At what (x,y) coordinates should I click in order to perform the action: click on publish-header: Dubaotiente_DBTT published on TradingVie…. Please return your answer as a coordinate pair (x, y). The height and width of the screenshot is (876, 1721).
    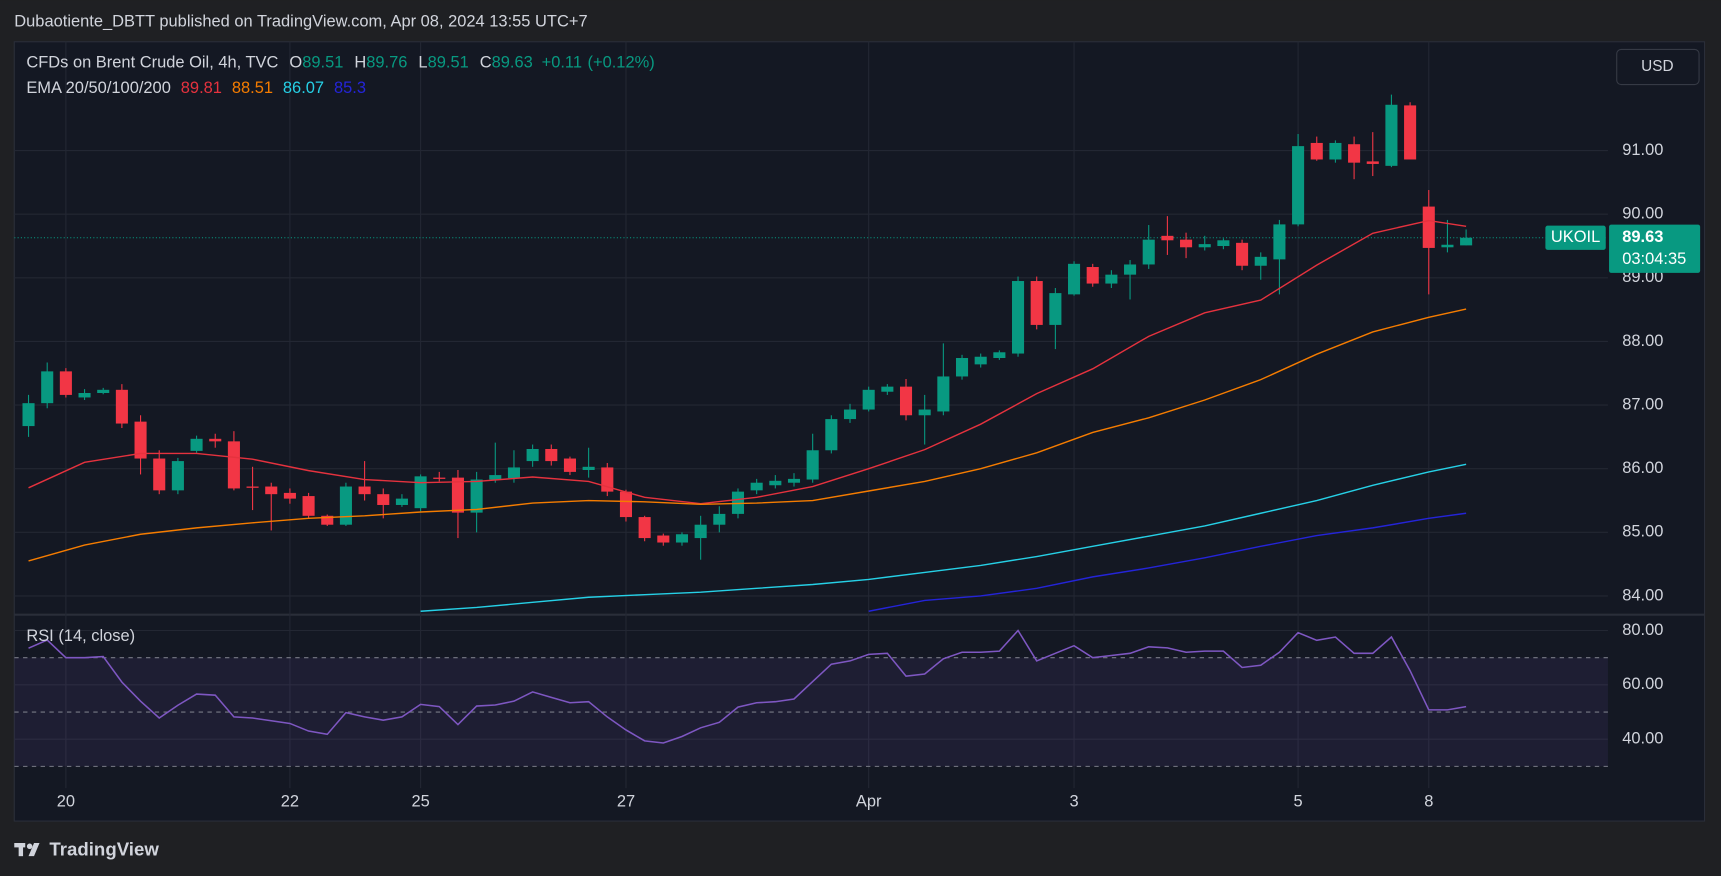
    Looking at the image, I should click on (300, 21).